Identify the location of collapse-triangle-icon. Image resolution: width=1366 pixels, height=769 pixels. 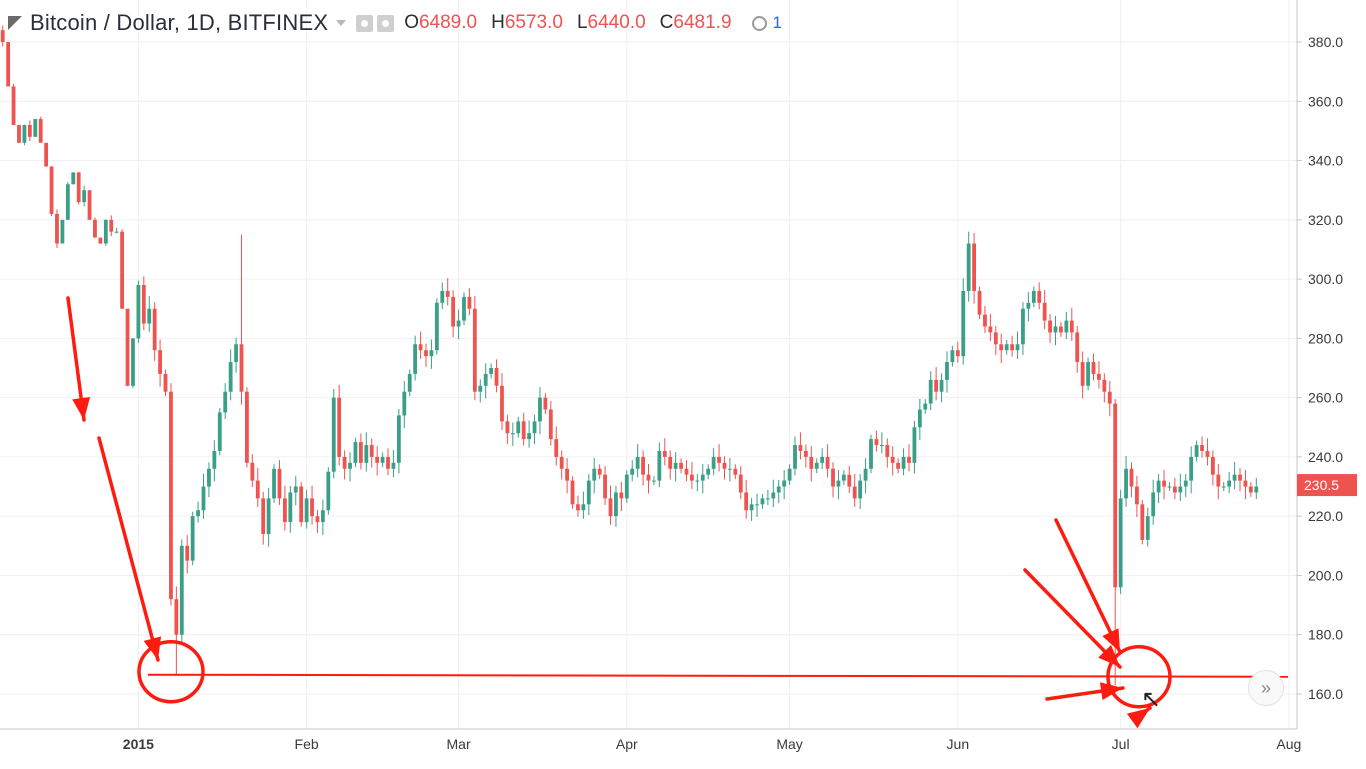
(15, 23).